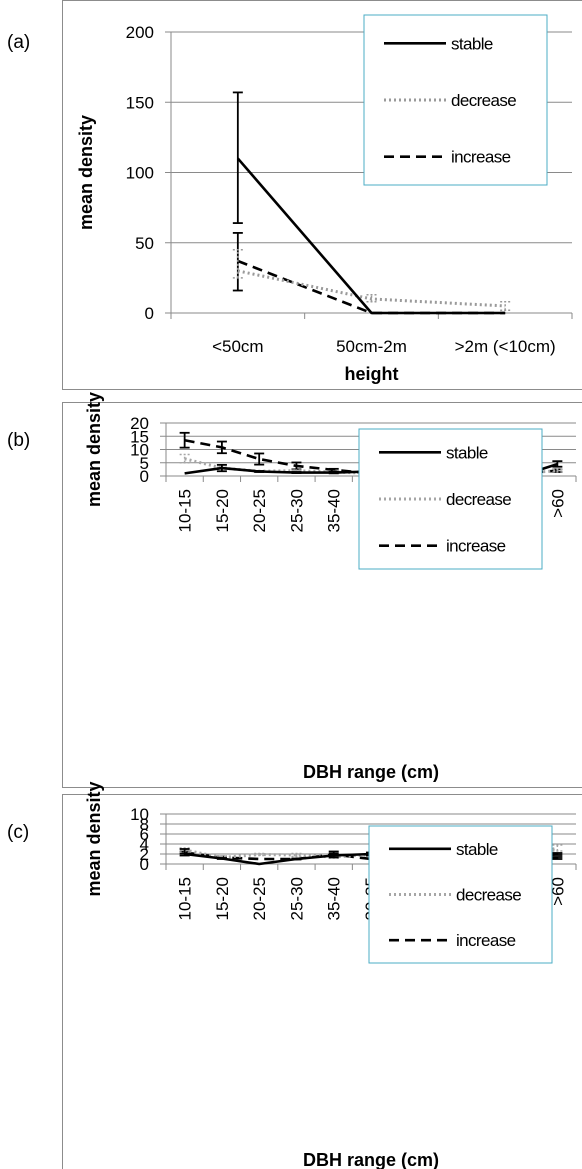 The image size is (582, 1169). Describe the element at coordinates (371, 236) in the screenshot. I see `series-line-stable` at that location.